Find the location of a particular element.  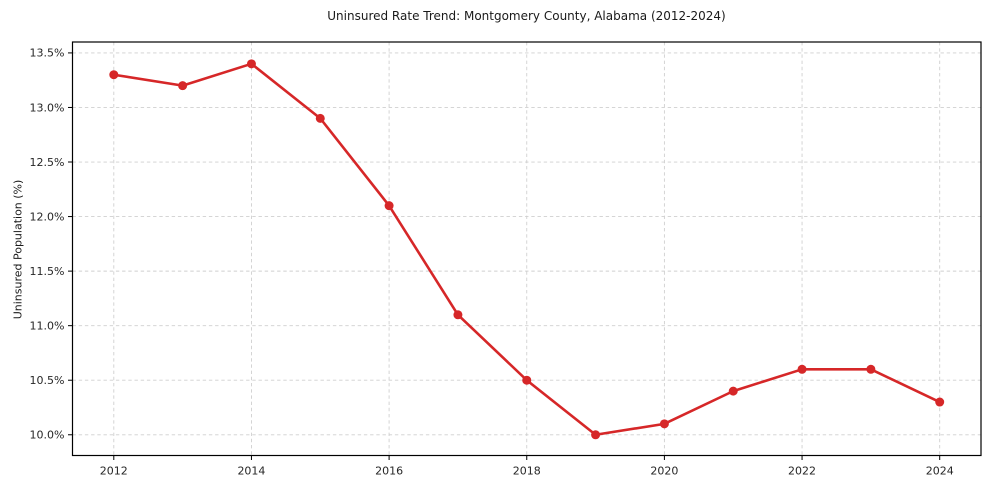

y-tick-label: 11.5% is located at coordinates (47, 271).